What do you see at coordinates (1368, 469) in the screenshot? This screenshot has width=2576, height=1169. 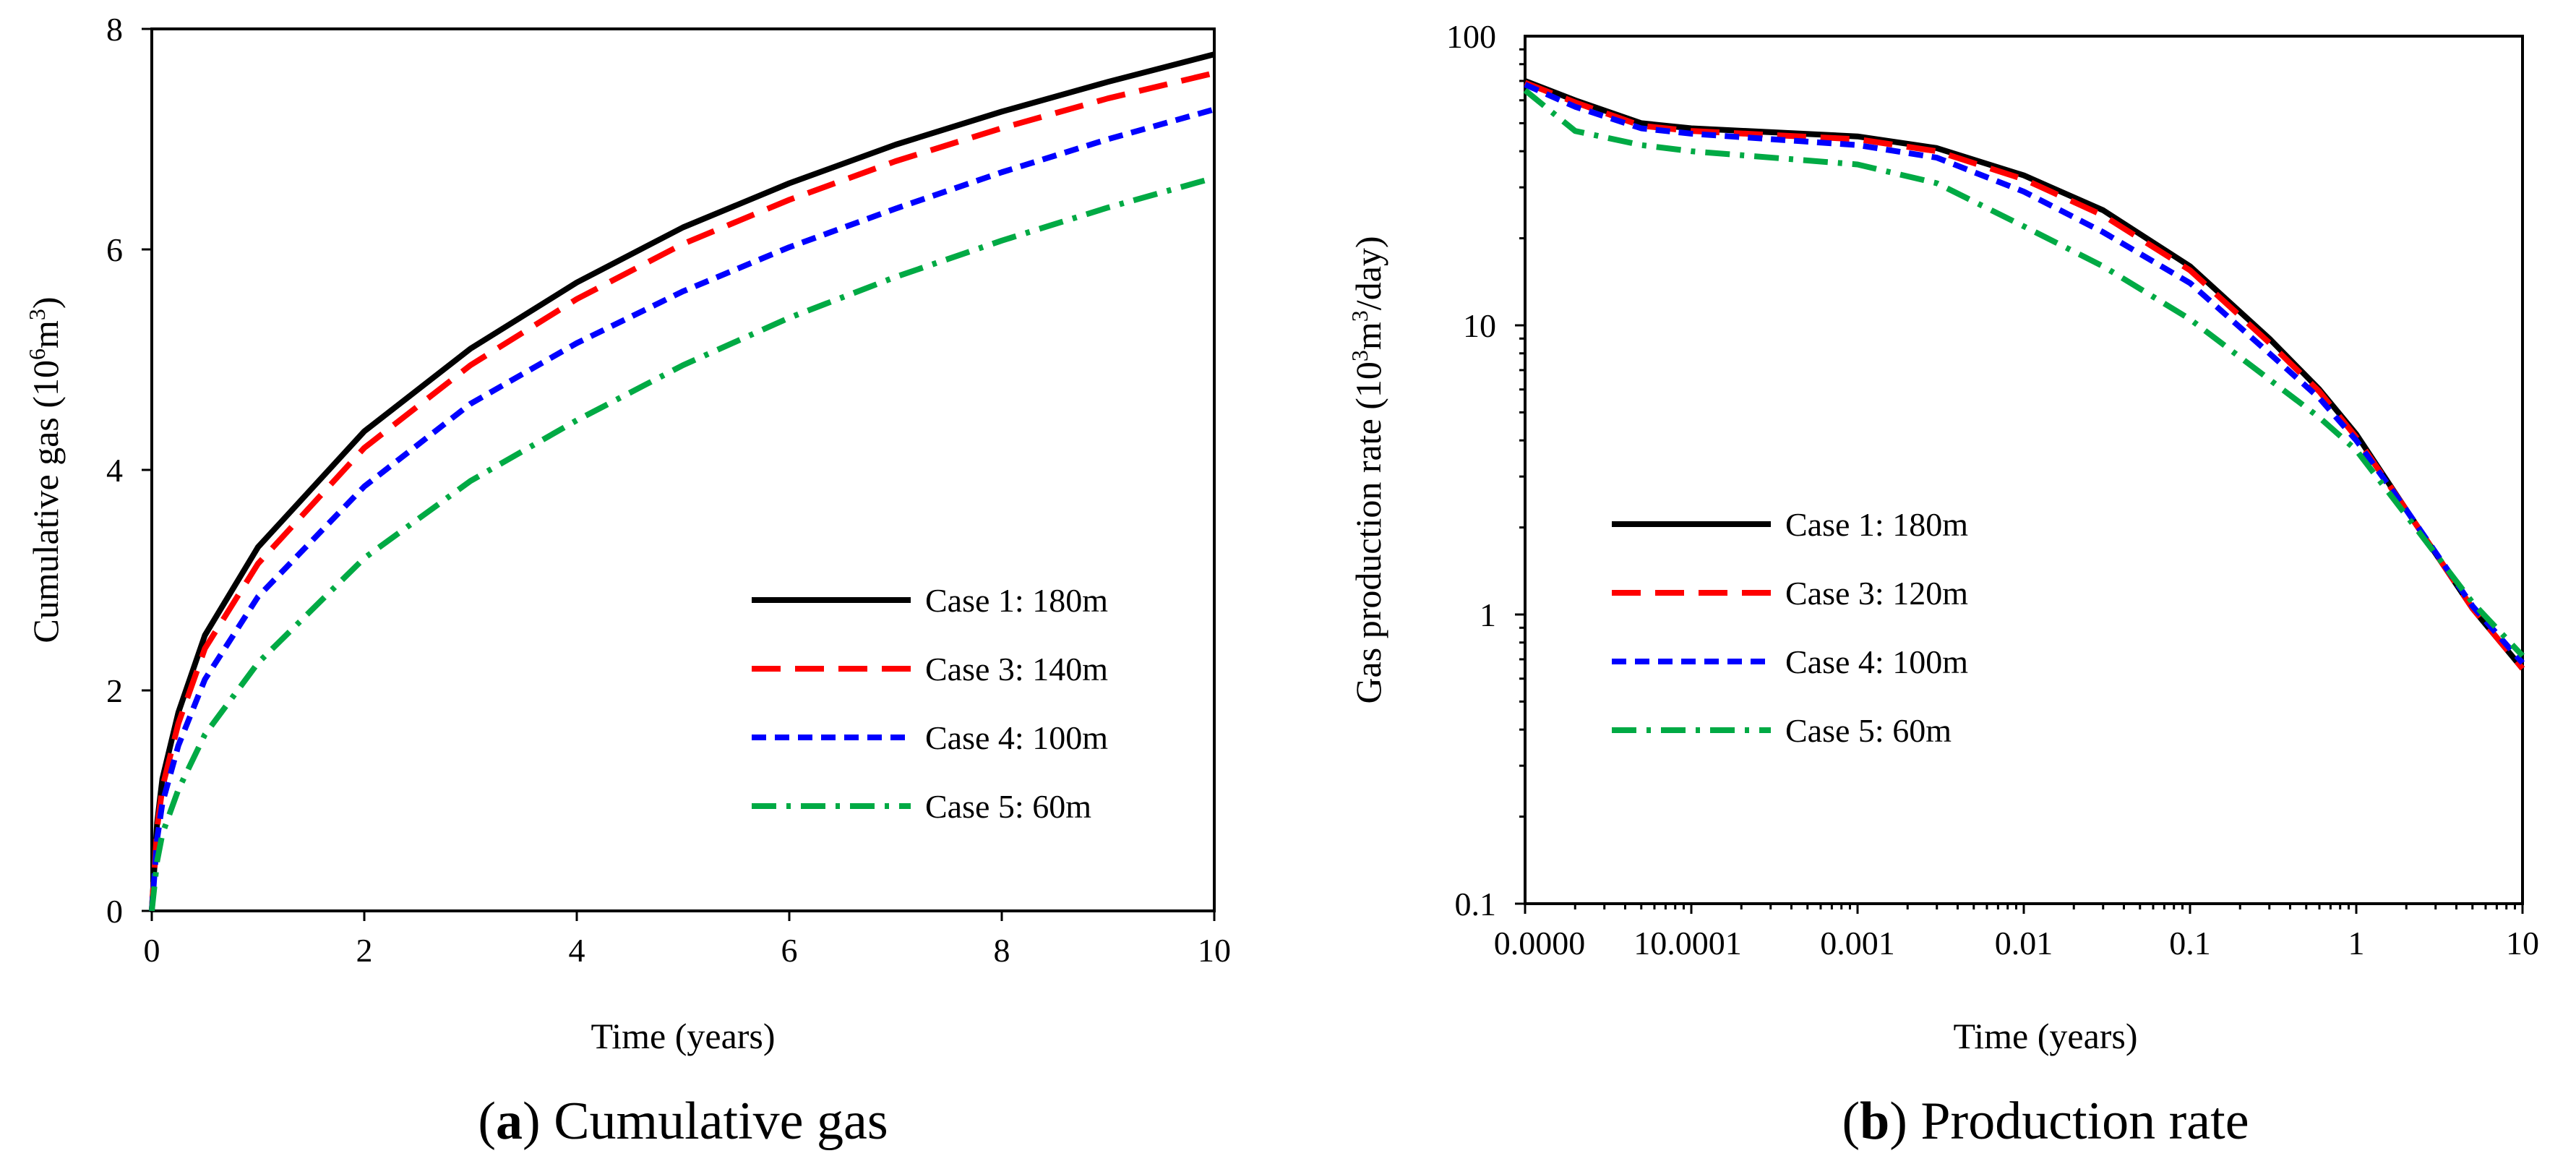 I see `panel-b-y-axis-label: Gas production rate (103m3/day)` at bounding box center [1368, 469].